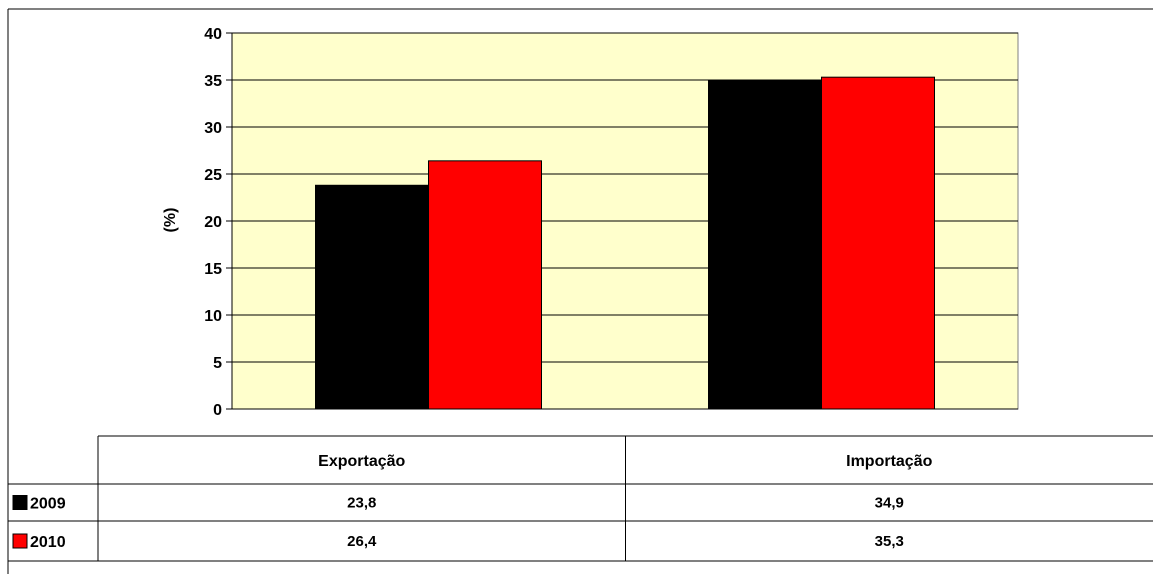 The height and width of the screenshot is (579, 1153). Describe the element at coordinates (361, 461) in the screenshot. I see `category-label: Exportação` at that location.